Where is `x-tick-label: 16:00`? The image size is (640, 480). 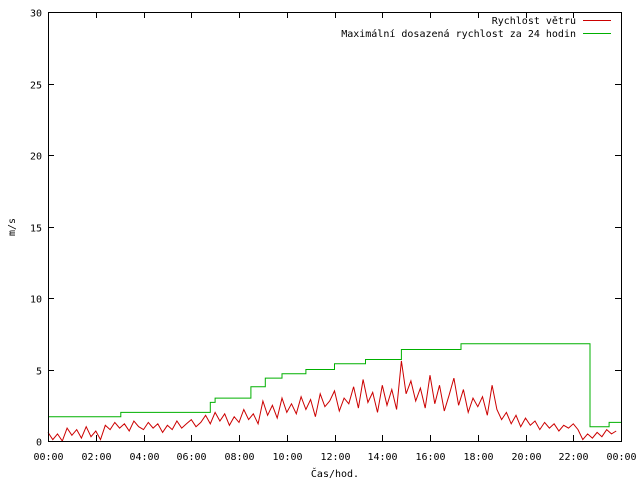 x-tick-label: 16:00 is located at coordinates (430, 457).